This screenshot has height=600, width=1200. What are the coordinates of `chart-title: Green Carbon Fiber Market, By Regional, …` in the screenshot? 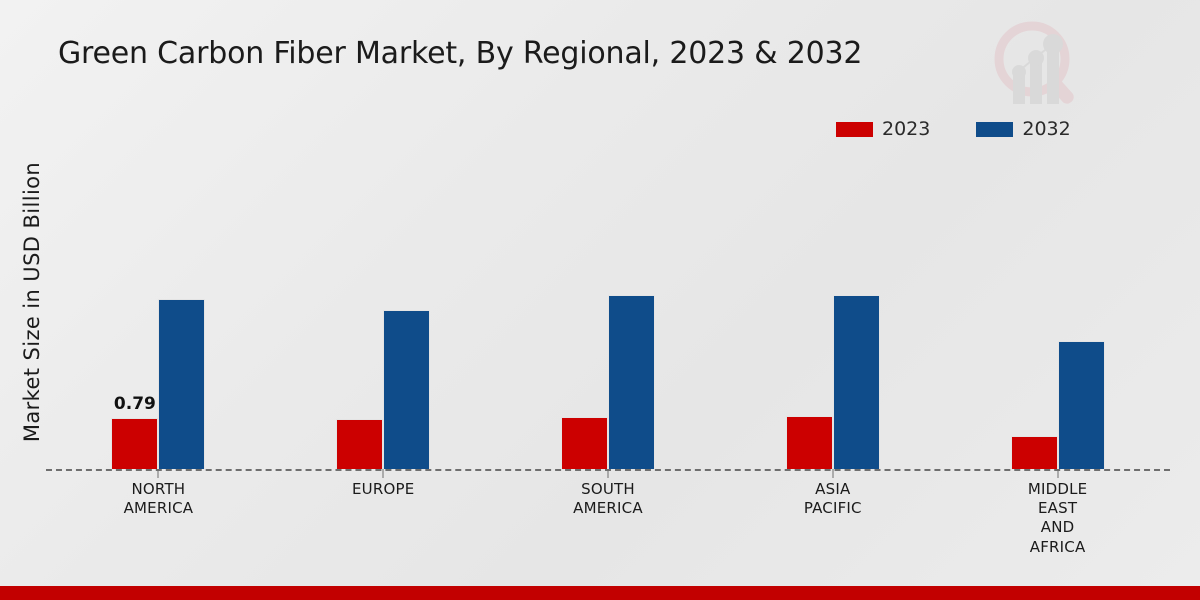 It's located at (460, 53).